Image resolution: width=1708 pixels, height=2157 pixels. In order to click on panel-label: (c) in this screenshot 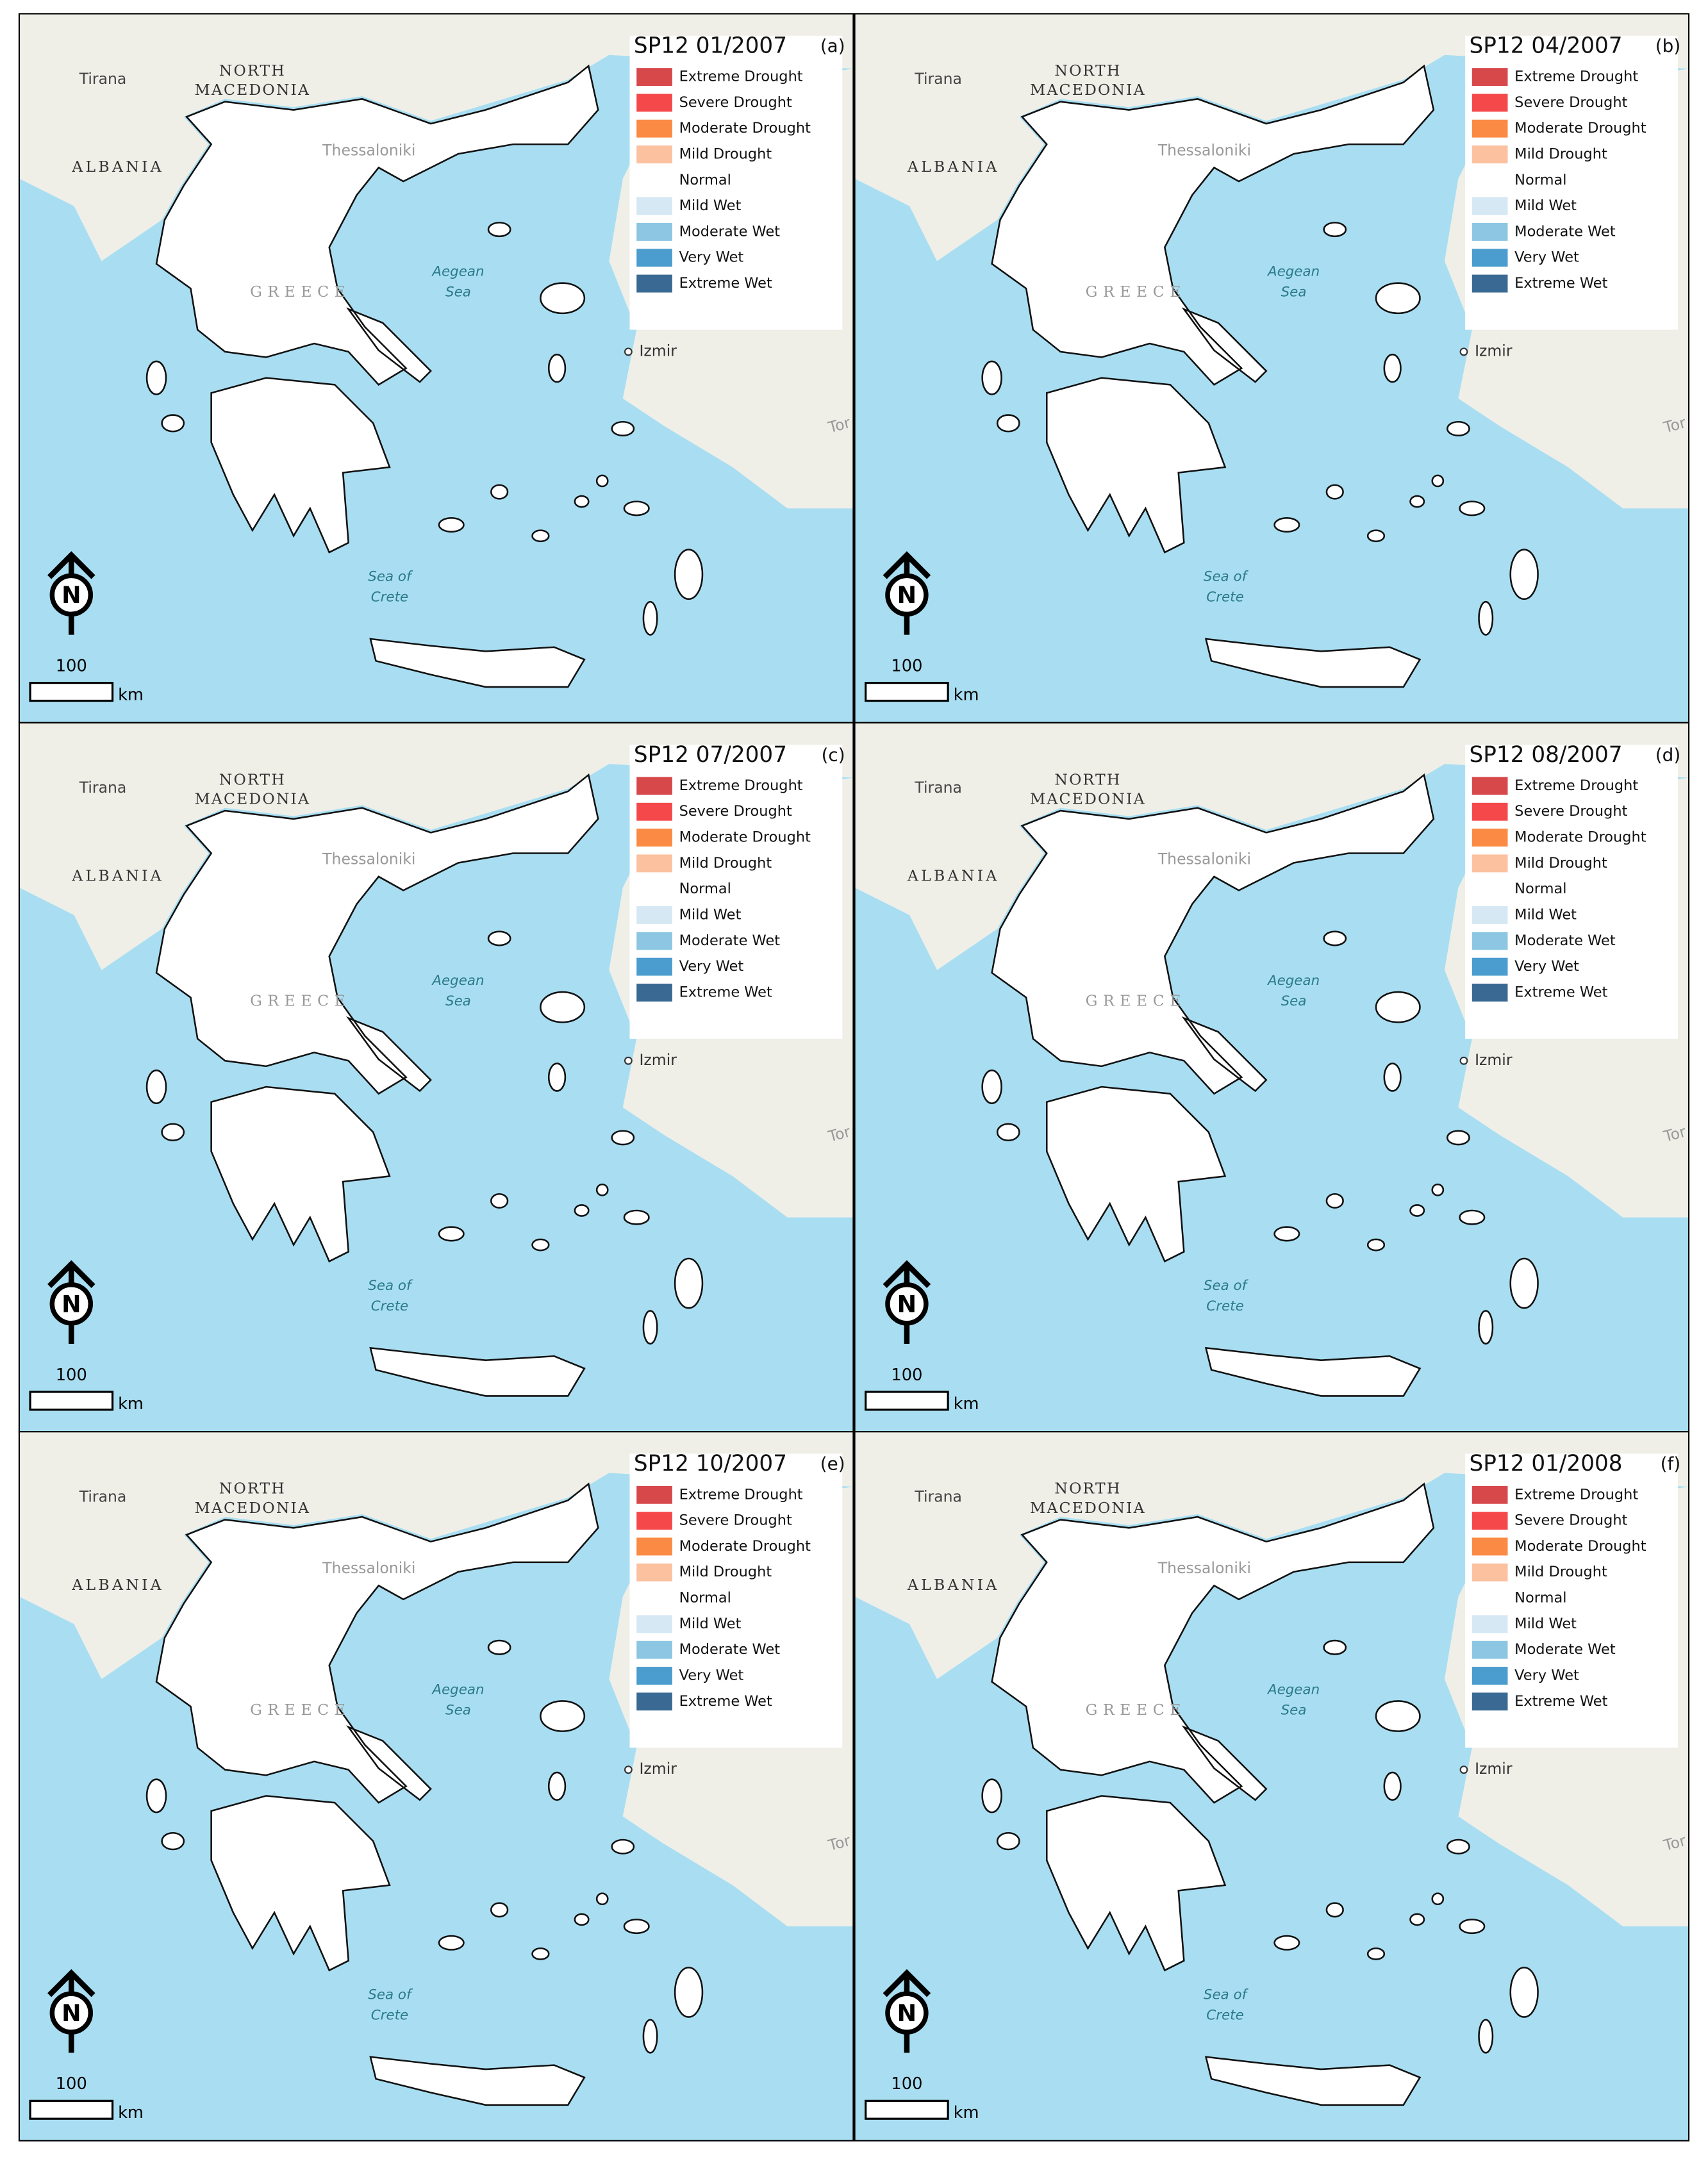, I will do `click(833, 754)`.